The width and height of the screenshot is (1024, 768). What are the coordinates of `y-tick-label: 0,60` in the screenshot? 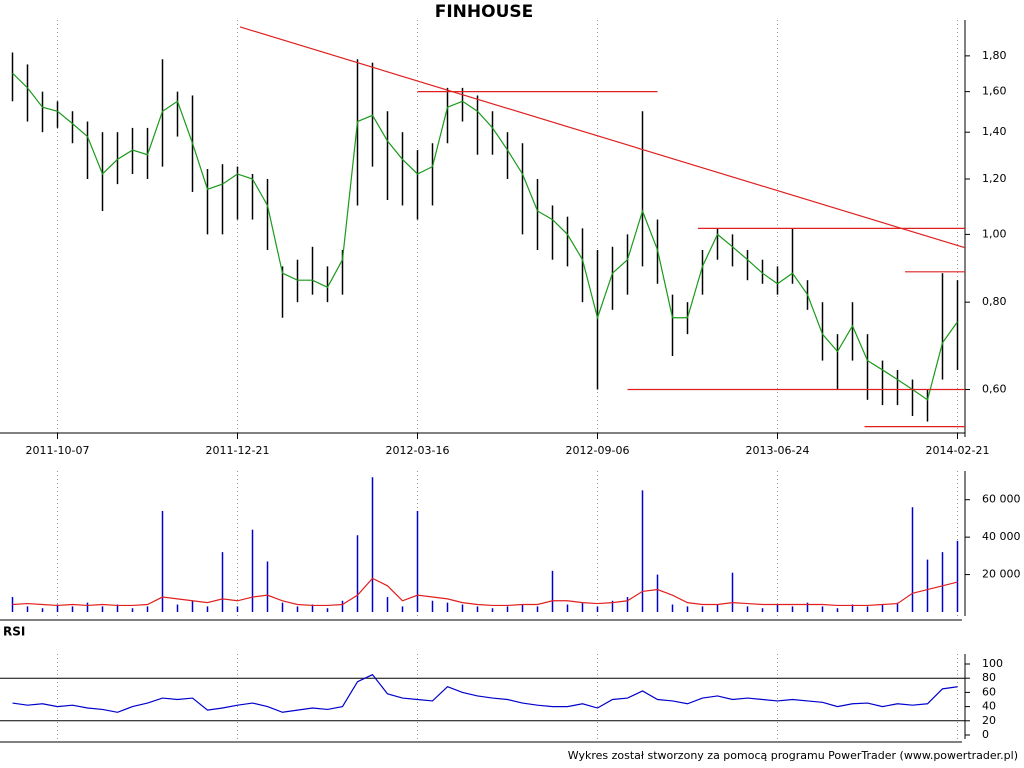 It's located at (994, 389).